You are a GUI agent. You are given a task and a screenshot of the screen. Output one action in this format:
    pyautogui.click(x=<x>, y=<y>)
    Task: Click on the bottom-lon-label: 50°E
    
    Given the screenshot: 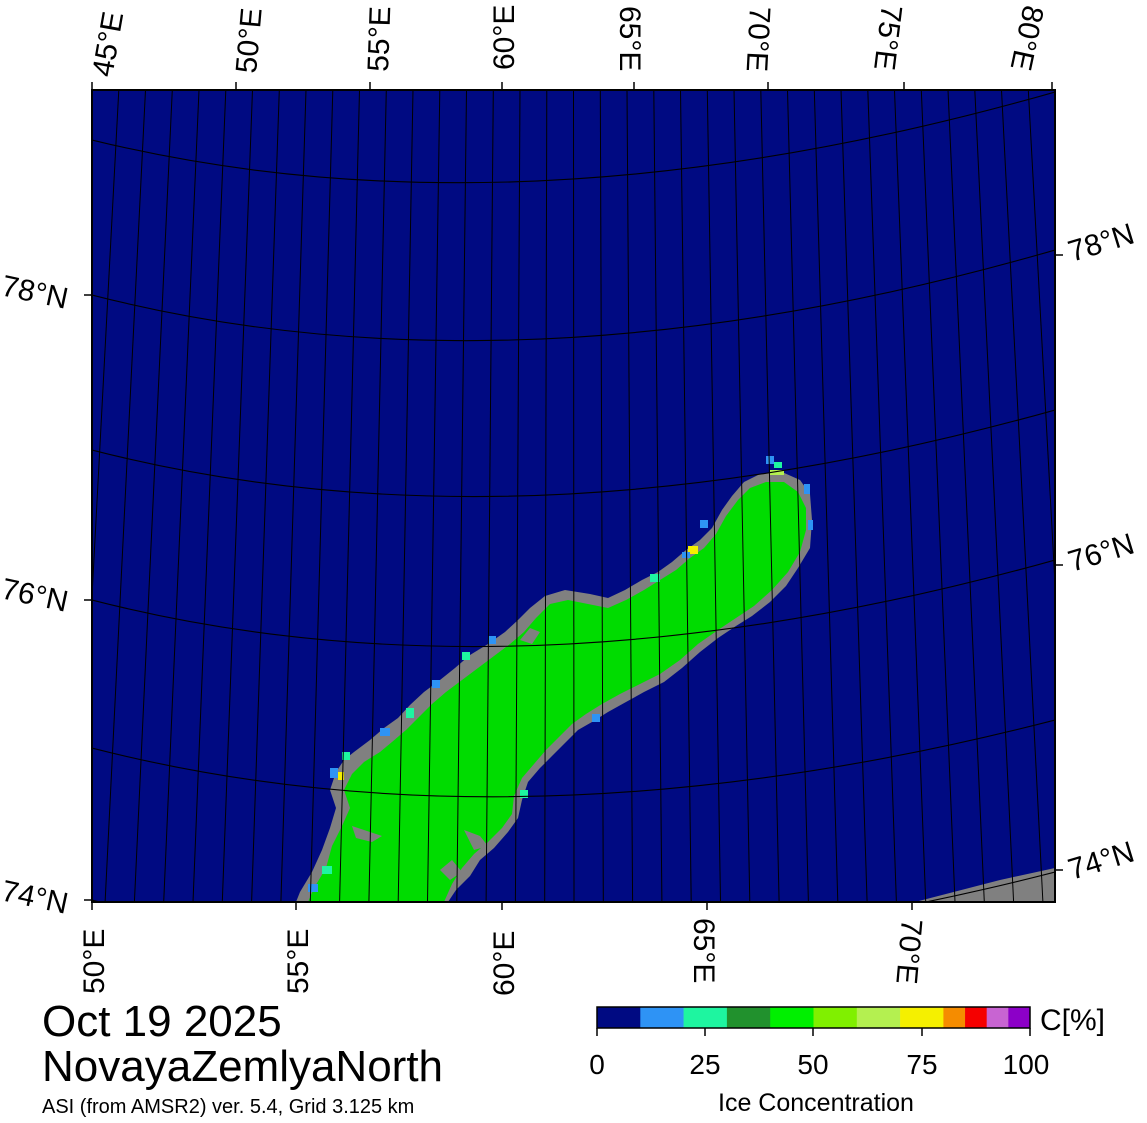 What is the action you would take?
    pyautogui.click(x=94, y=961)
    